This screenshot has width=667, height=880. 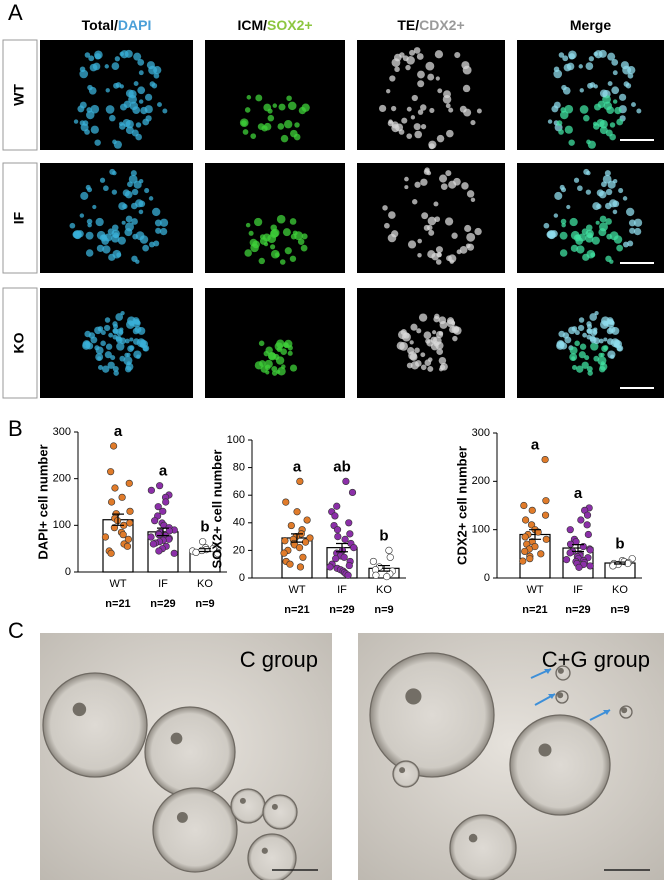 I want to click on micrograph, so click(x=431, y=95).